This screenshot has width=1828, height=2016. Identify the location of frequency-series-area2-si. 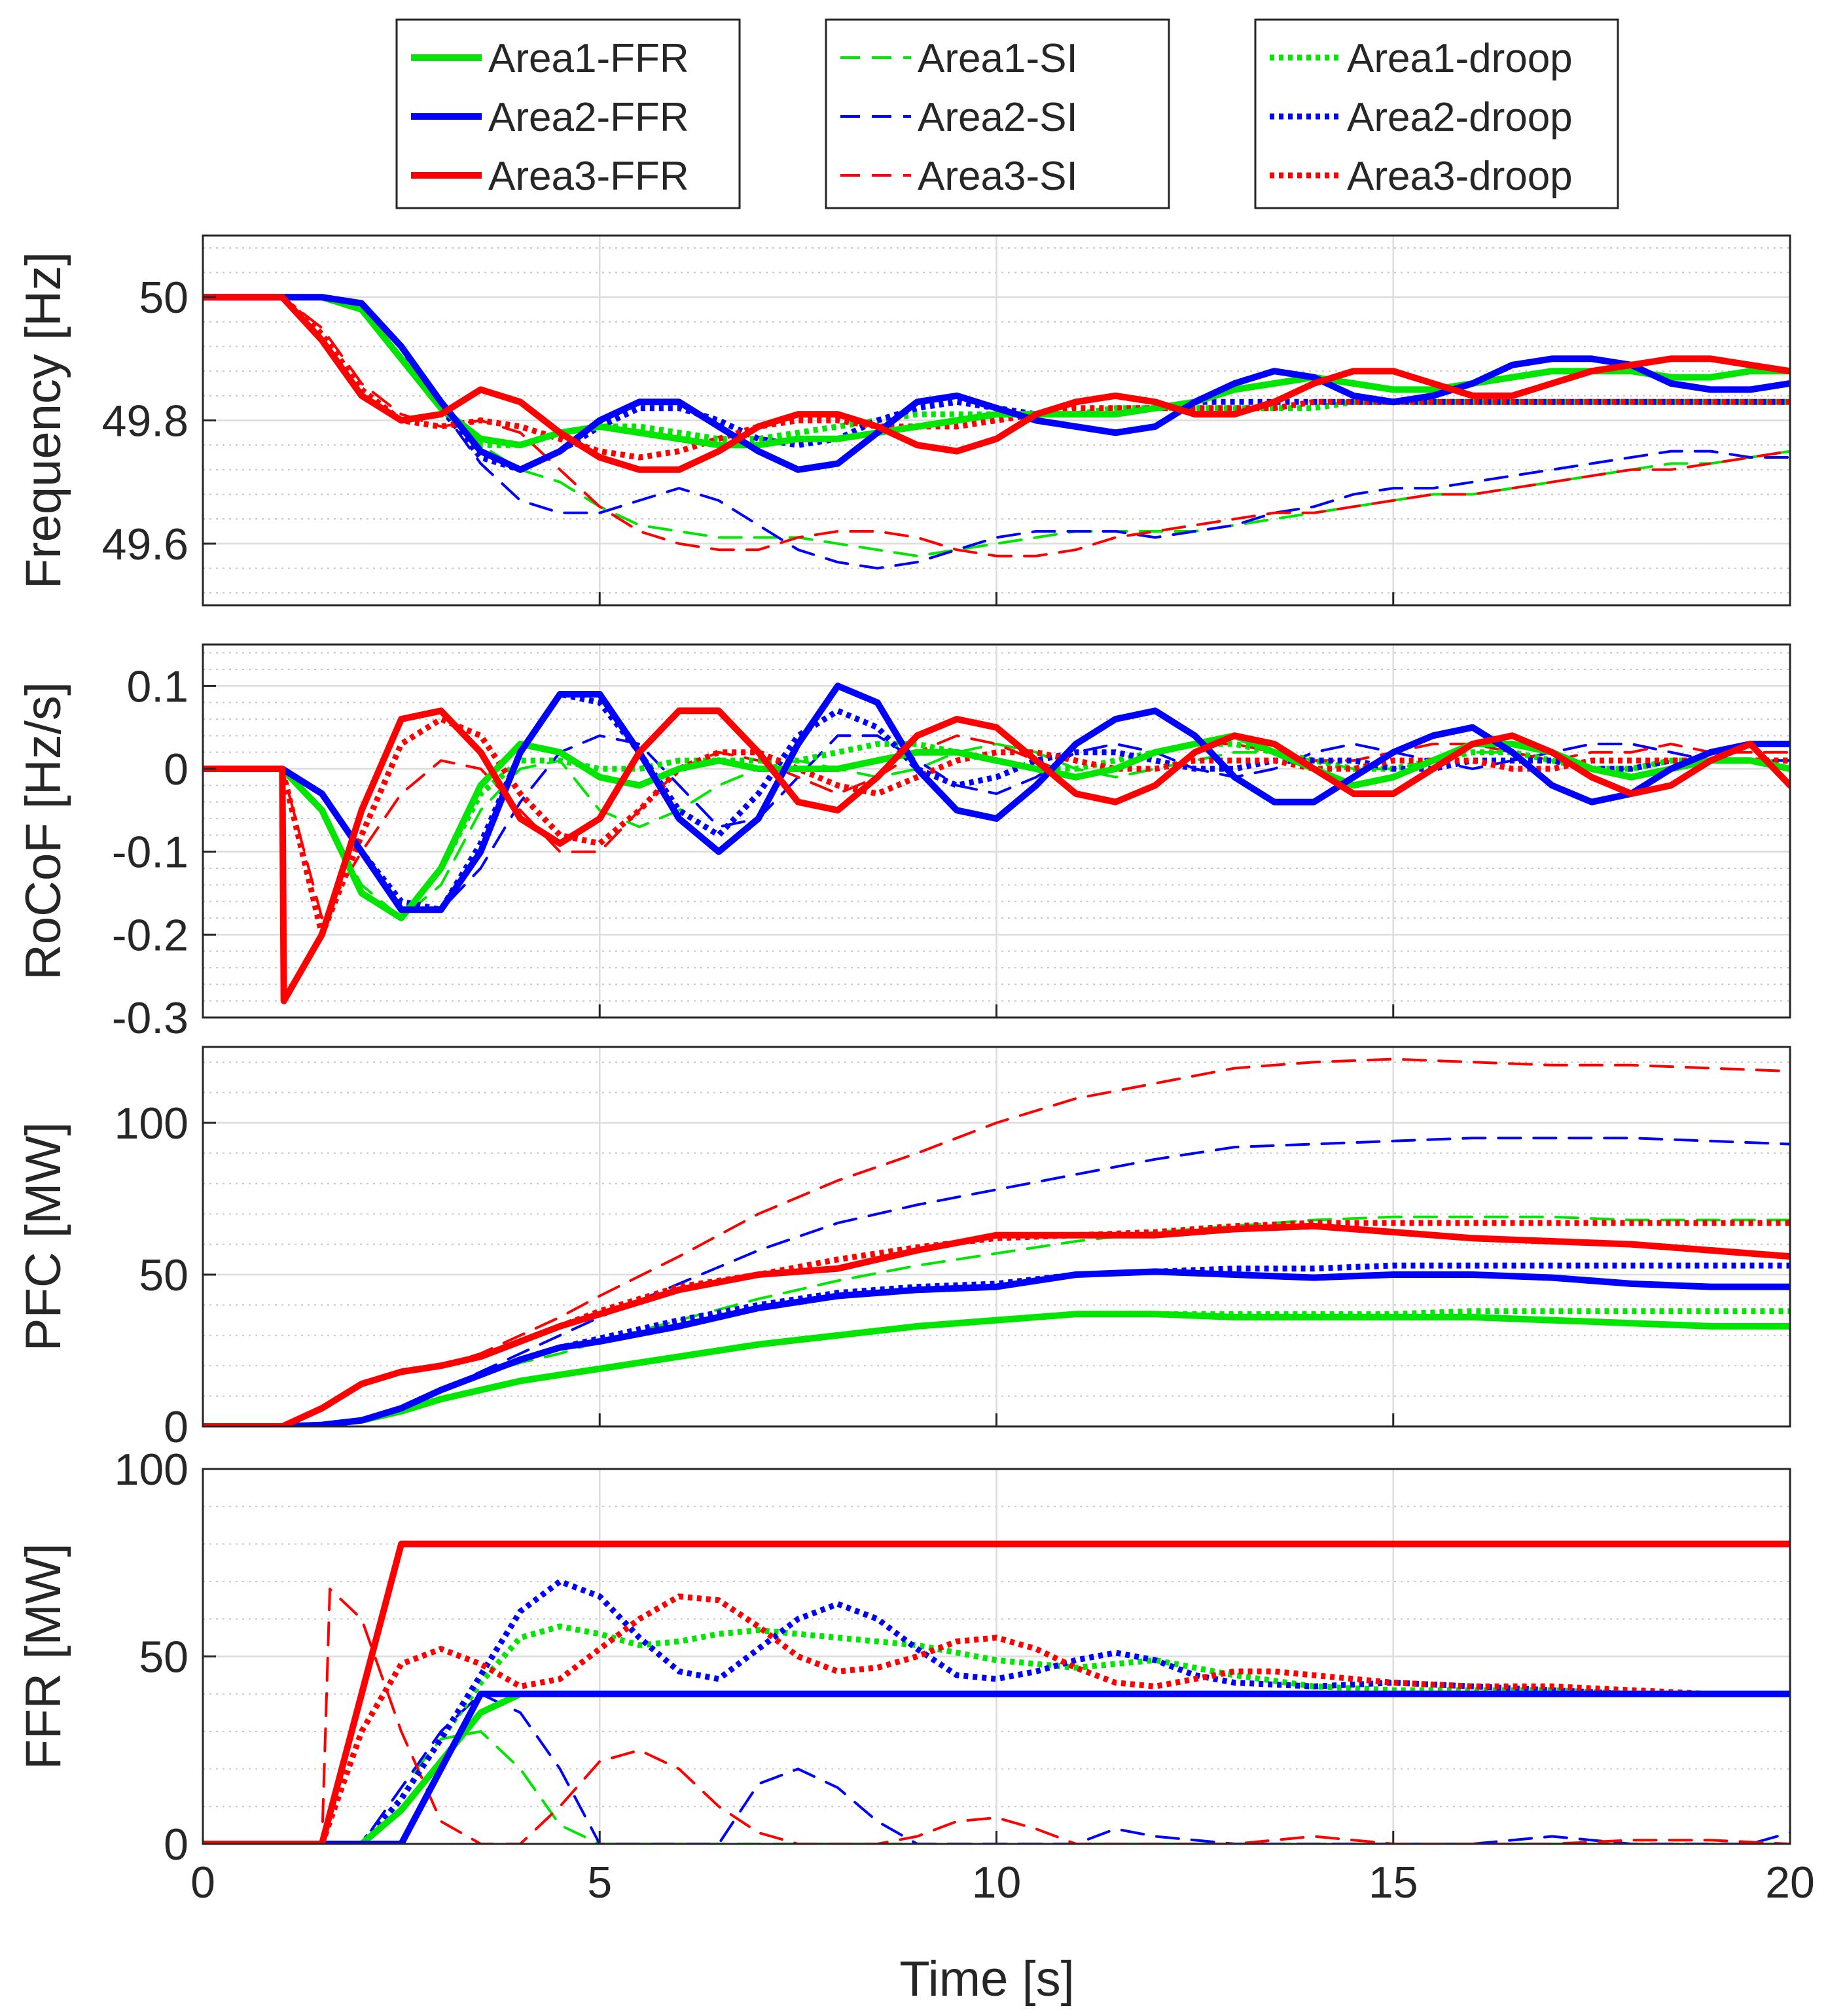
(996, 433).